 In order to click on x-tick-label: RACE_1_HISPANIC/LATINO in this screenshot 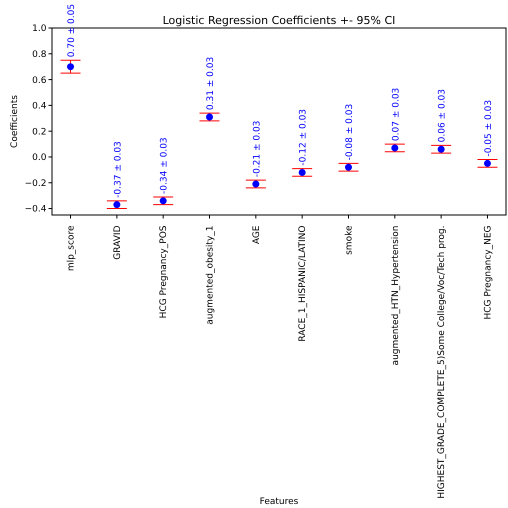, I will do `click(303, 284)`.